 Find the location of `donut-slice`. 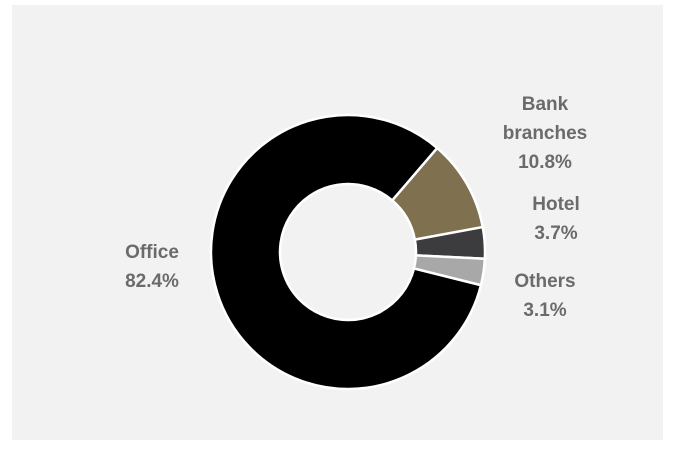

donut-slice is located at coordinates (449, 270).